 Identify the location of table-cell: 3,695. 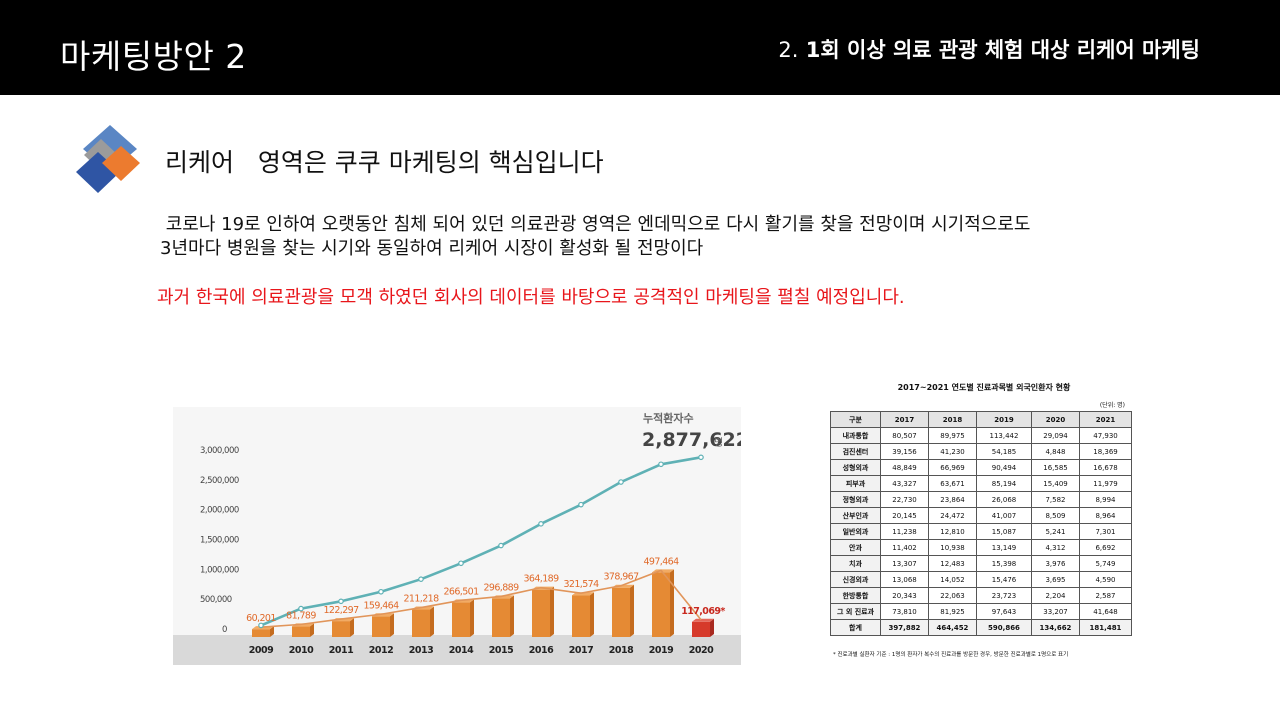
(1055, 579).